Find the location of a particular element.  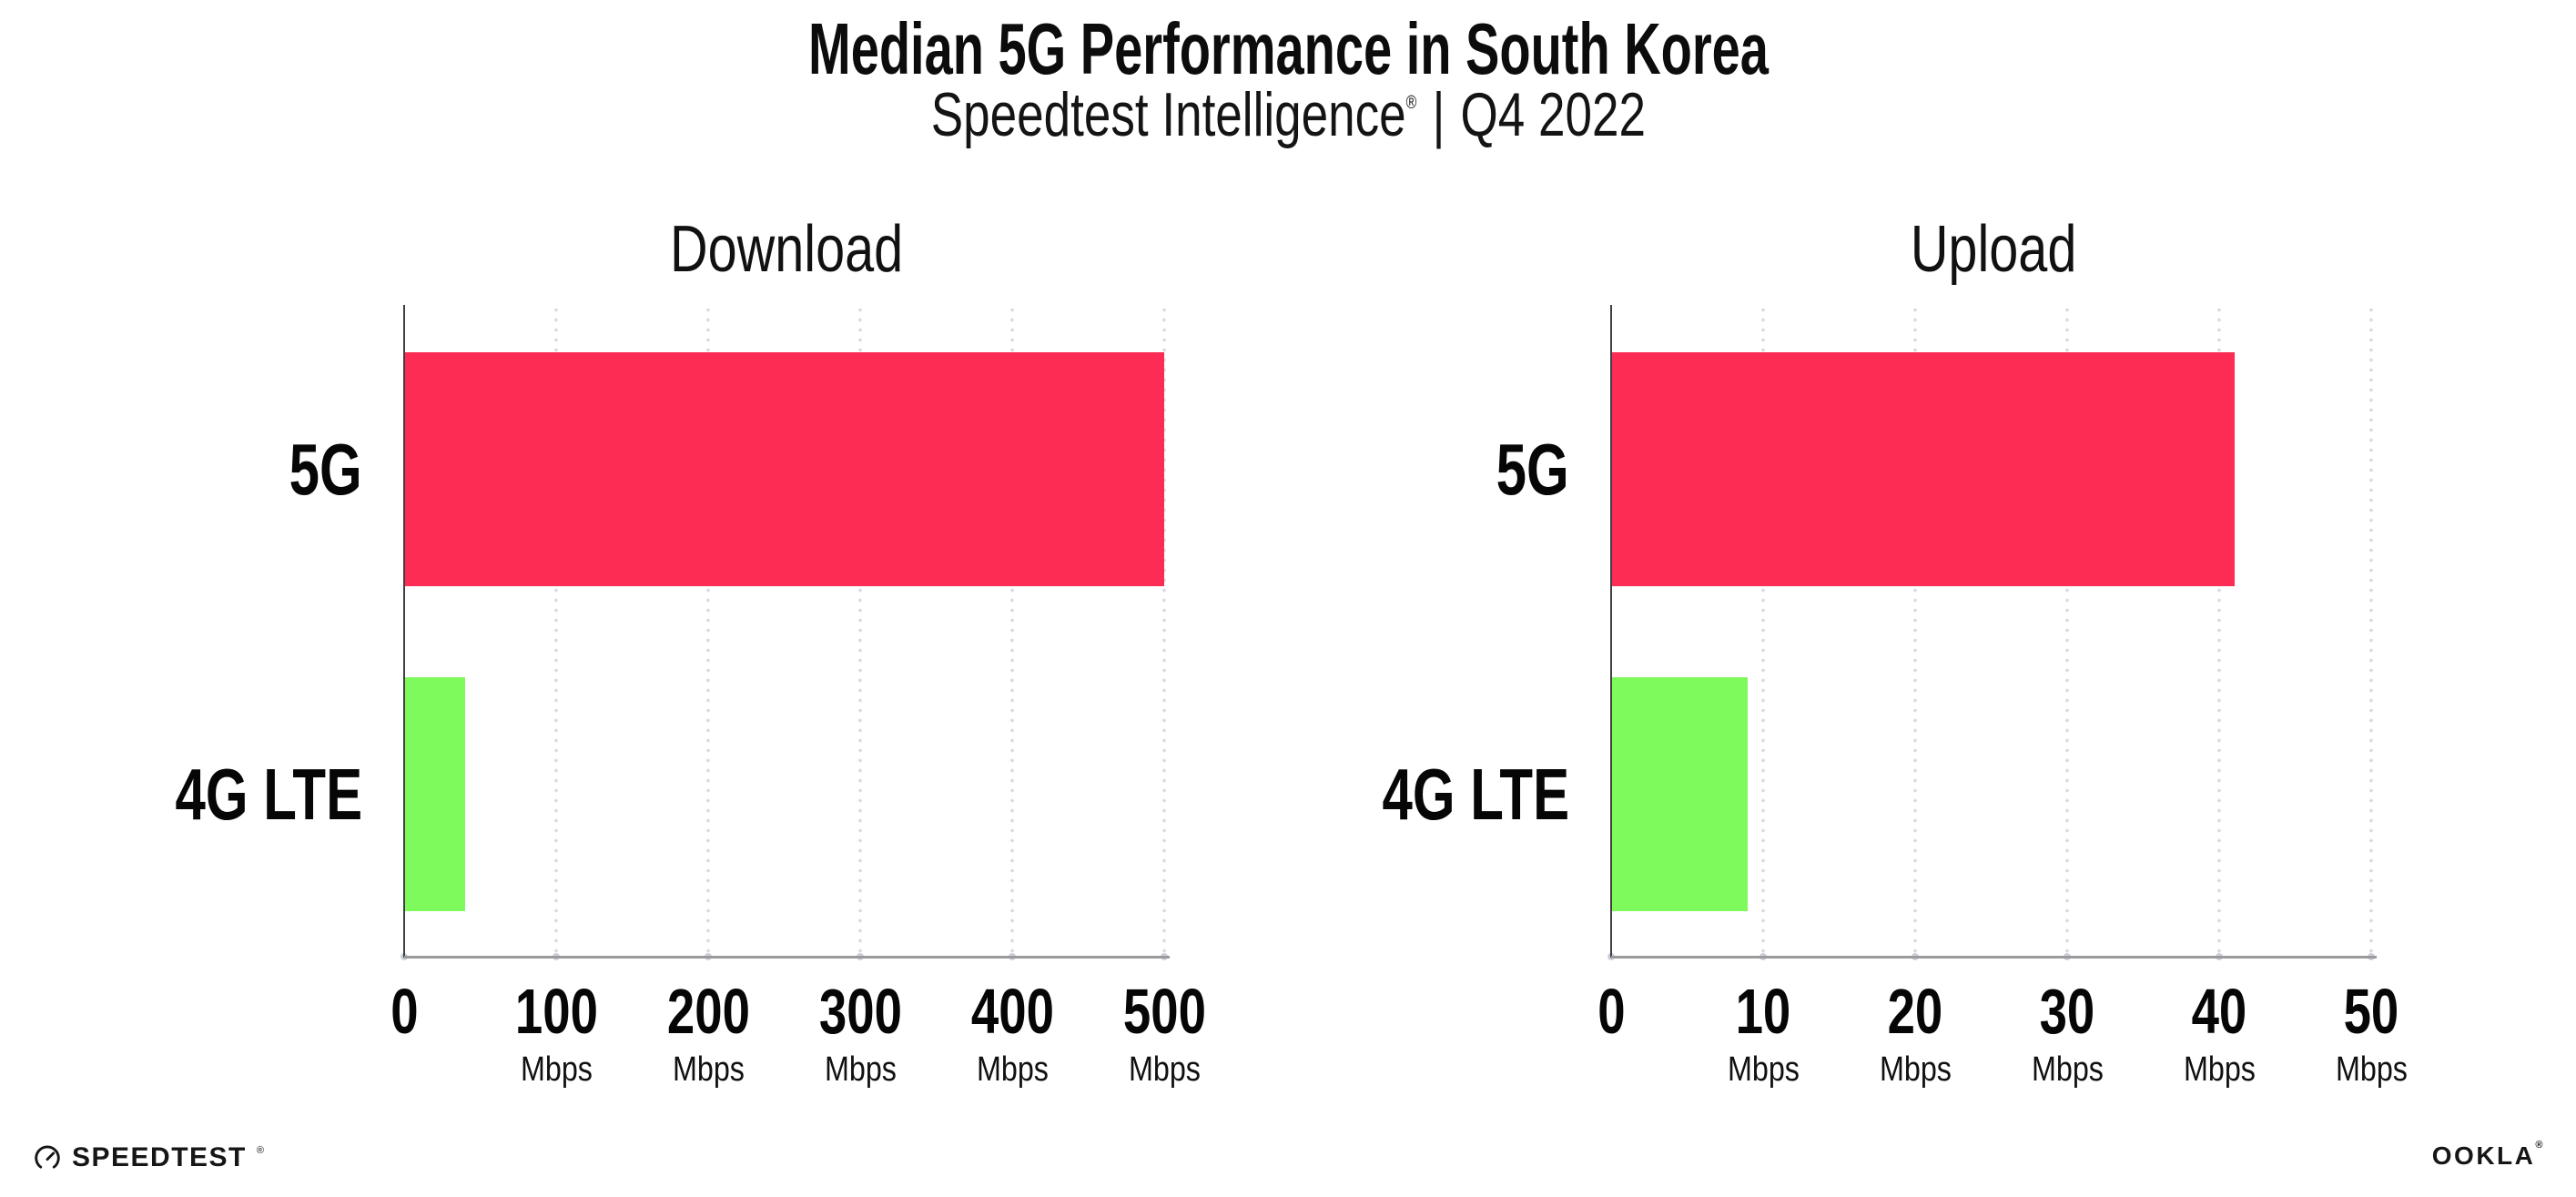

x-tick-label: 100 is located at coordinates (556, 1011).